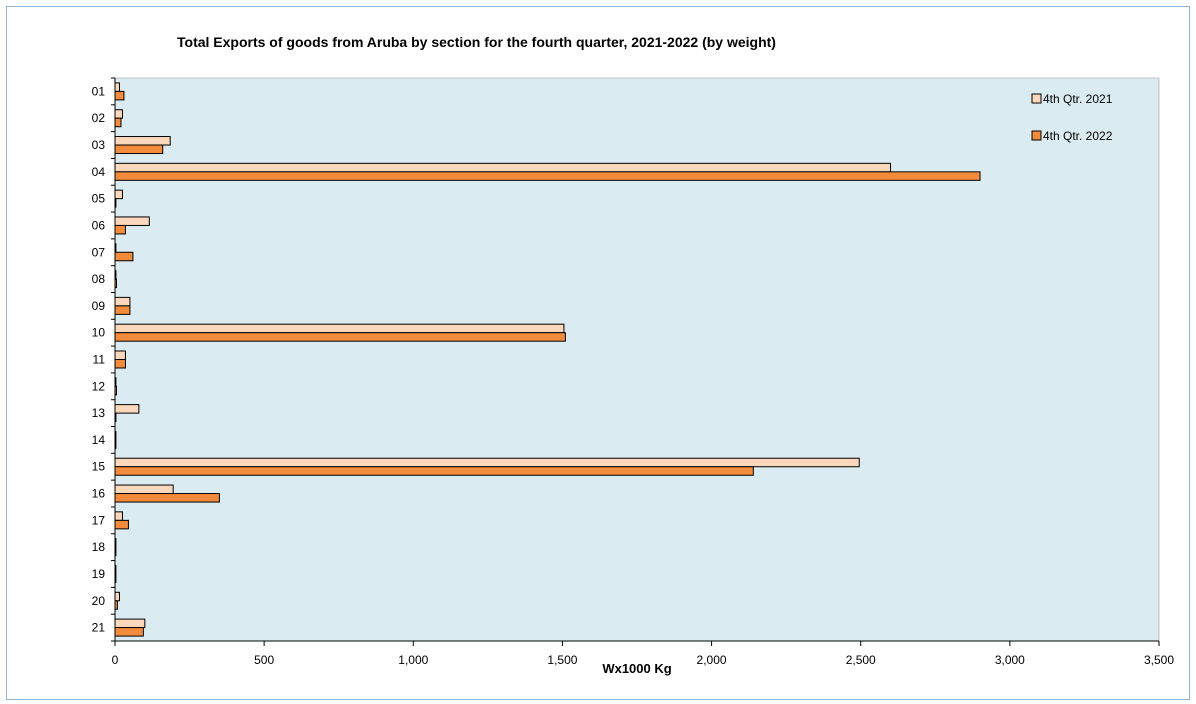  Describe the element at coordinates (99, 413) in the screenshot. I see `y-tick-label: 13` at that location.